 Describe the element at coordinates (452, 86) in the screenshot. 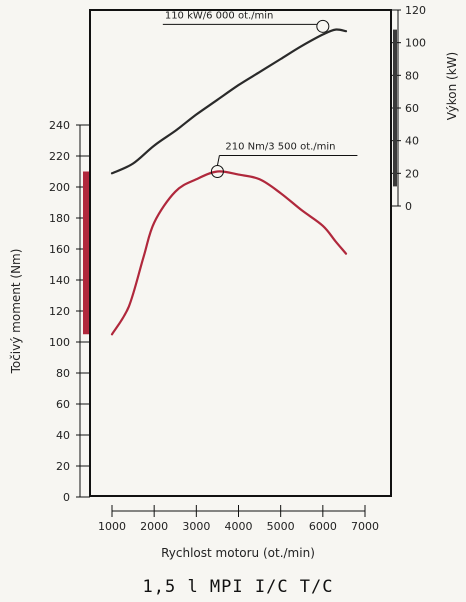

I see `y-right-axis-title: Výkon (kW)` at that location.